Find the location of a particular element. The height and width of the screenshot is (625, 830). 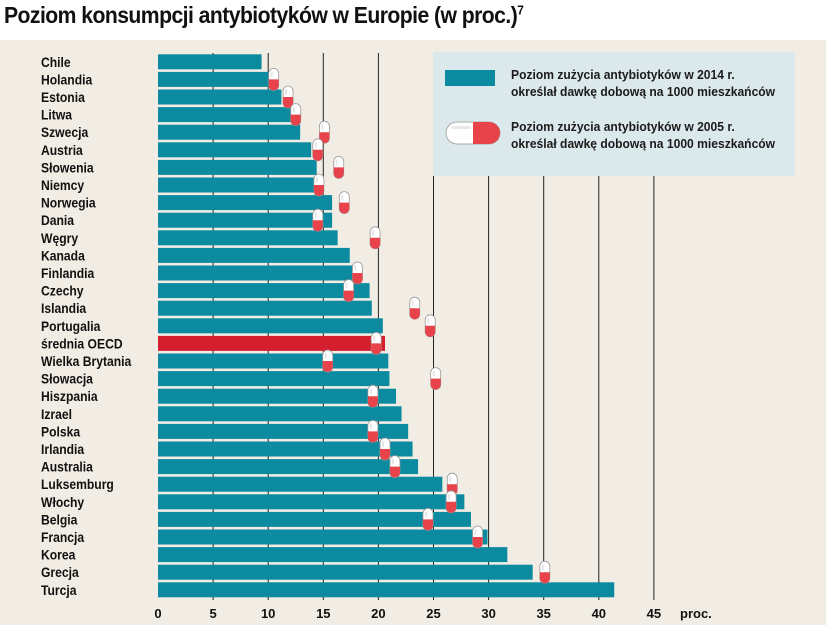

category-label: Węgry is located at coordinates (60, 238).